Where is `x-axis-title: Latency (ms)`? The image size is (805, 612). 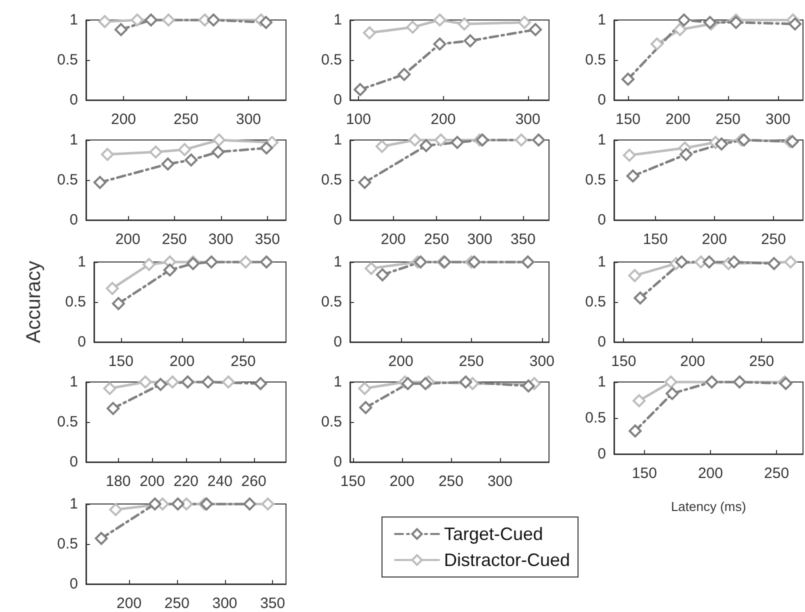 x-axis-title: Latency (ms) is located at coordinates (708, 506).